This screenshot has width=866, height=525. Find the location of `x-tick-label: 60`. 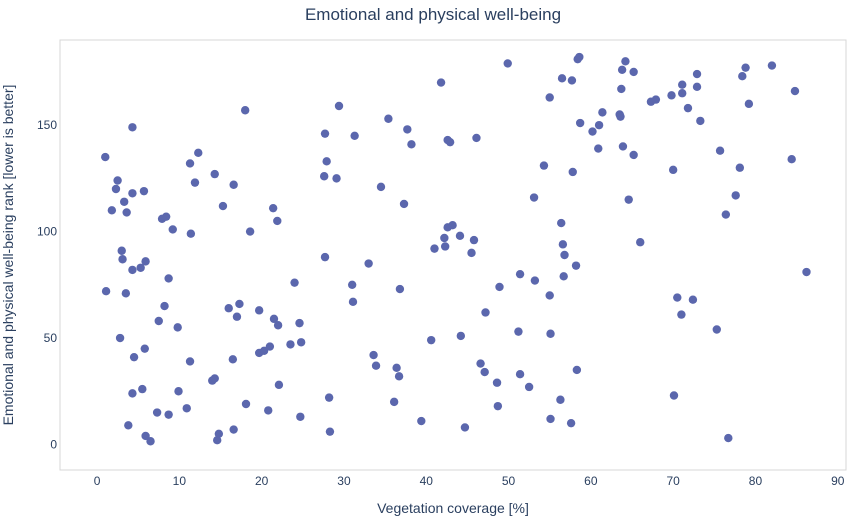

x-tick-label: 60 is located at coordinates (591, 481).